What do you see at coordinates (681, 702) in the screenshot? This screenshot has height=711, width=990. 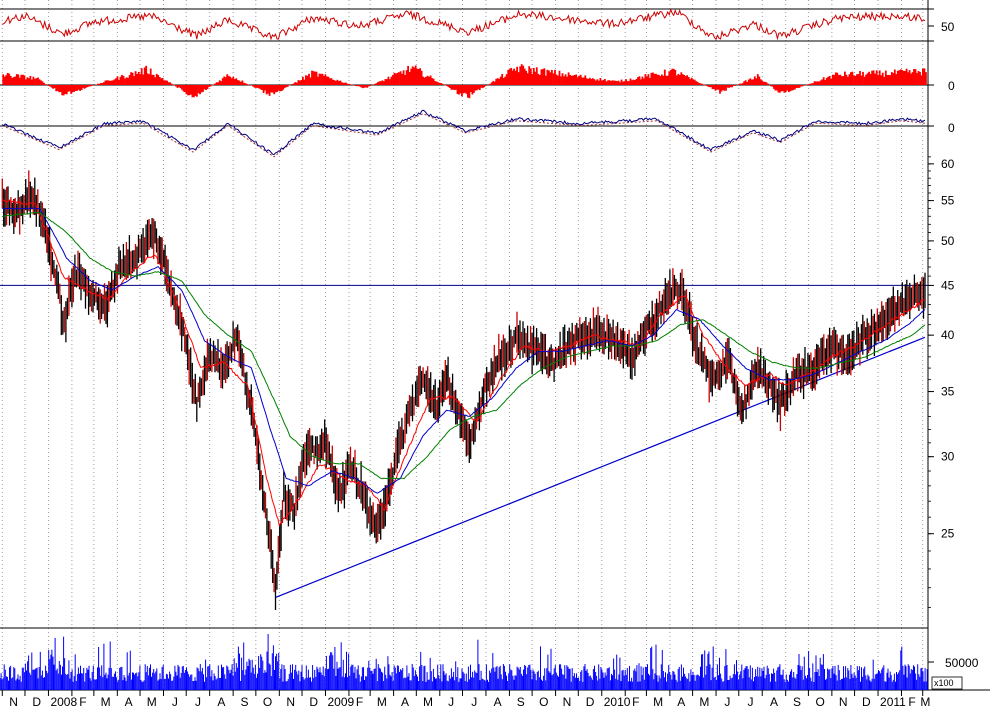 I see `month-label: A` at bounding box center [681, 702].